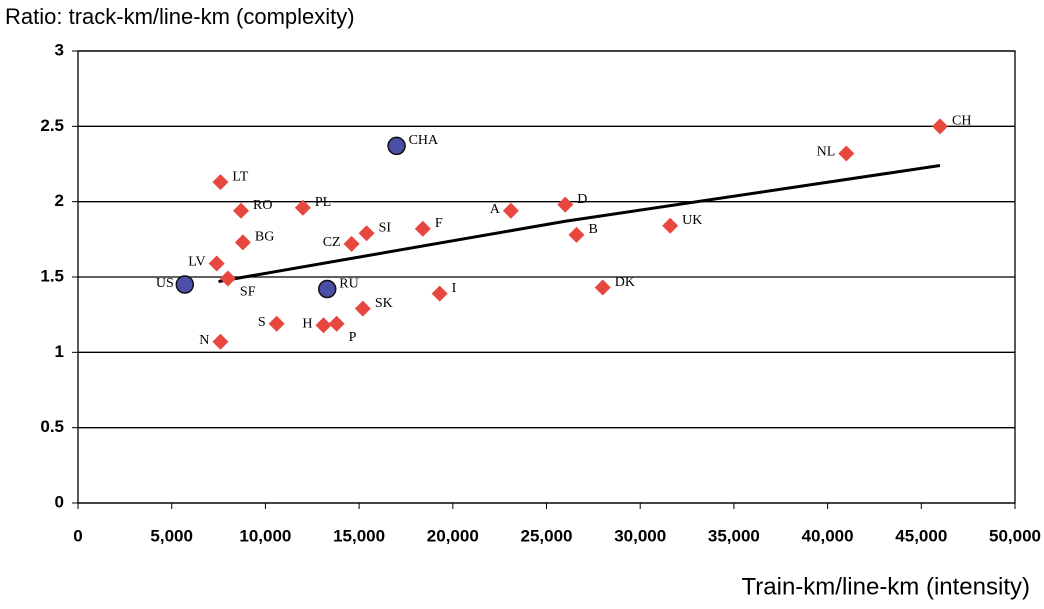  I want to click on x-tick-label: 0, so click(77, 535).